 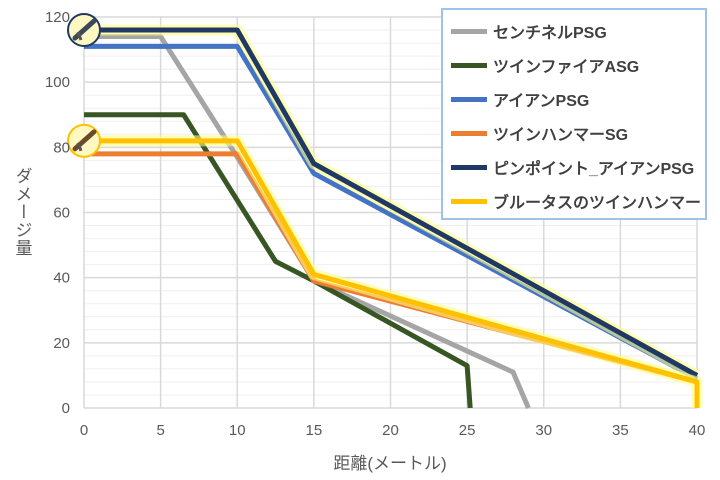 What do you see at coordinates (566, 67) in the screenshot?
I see `legend-label: ツインファイアASG` at bounding box center [566, 67].